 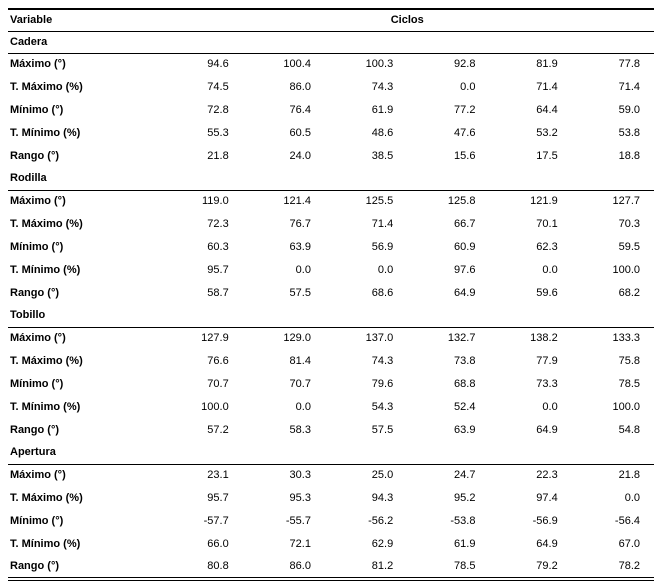 I want to click on value-cell: 17.5, so click(x=547, y=156).